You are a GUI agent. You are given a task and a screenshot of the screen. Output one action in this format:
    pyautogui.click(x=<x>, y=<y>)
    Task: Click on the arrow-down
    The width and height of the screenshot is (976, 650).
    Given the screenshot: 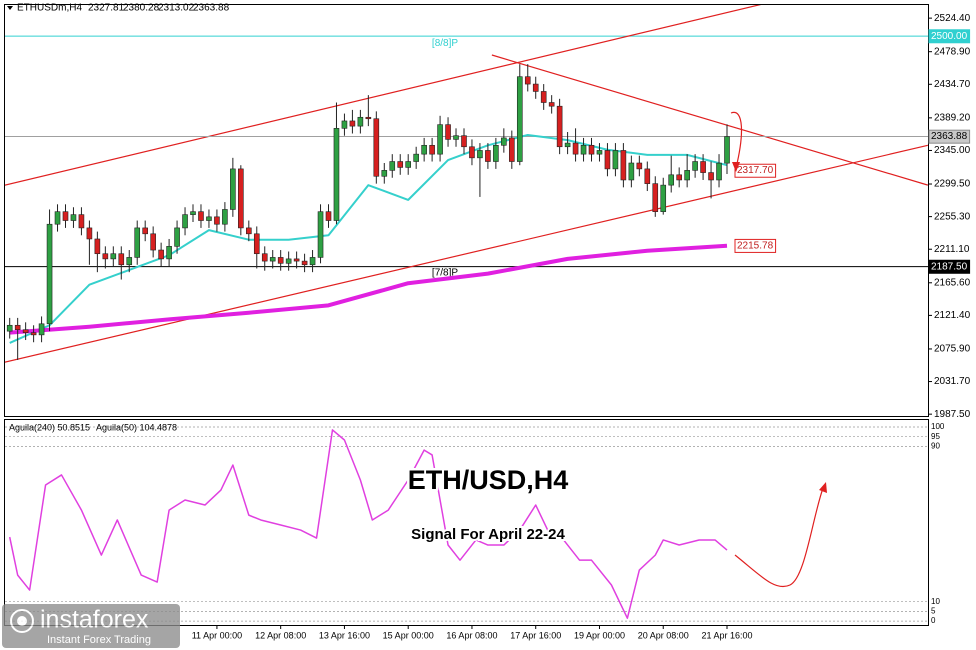 What is the action you would take?
    pyautogui.click(x=736, y=140)
    